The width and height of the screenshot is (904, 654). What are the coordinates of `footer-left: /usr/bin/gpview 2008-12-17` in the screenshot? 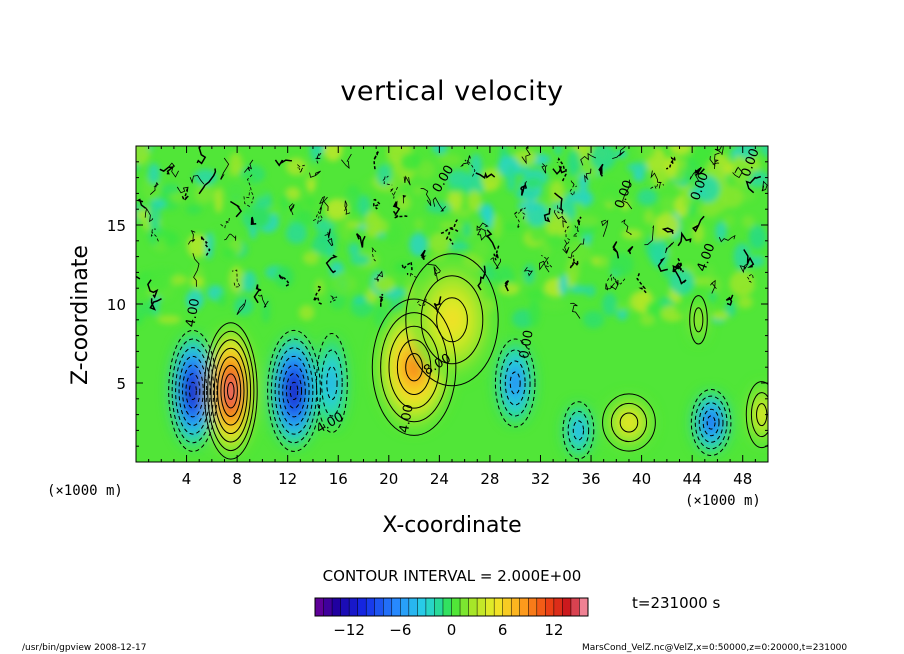 It's located at (84, 648).